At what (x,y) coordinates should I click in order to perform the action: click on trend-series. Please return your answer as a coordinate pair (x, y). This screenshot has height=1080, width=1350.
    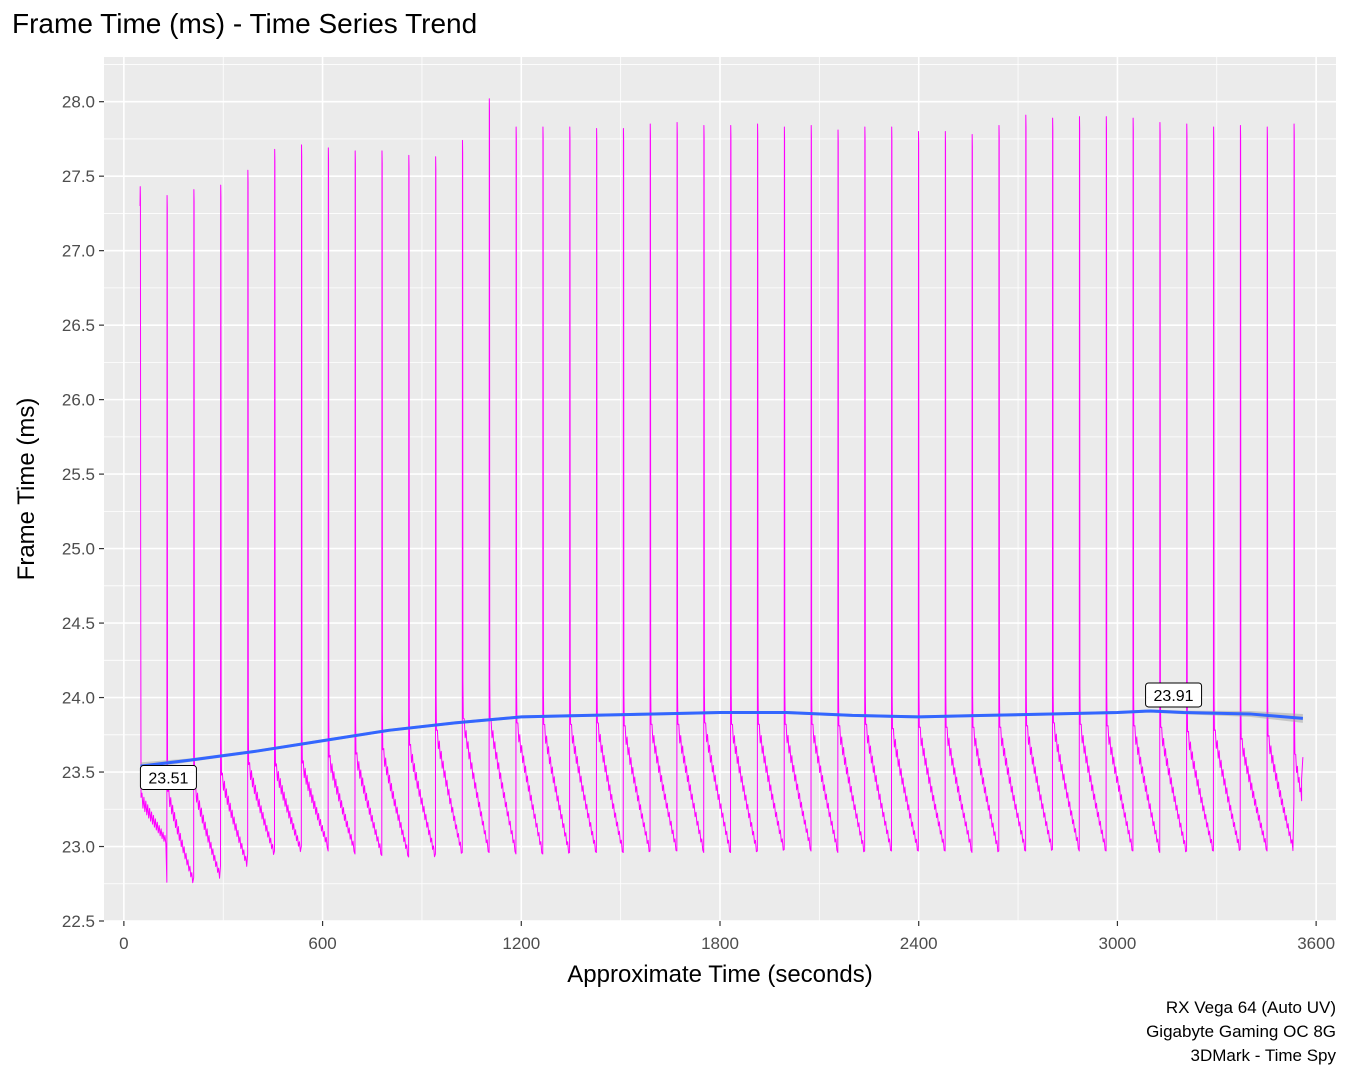
    Looking at the image, I should click on (722, 738).